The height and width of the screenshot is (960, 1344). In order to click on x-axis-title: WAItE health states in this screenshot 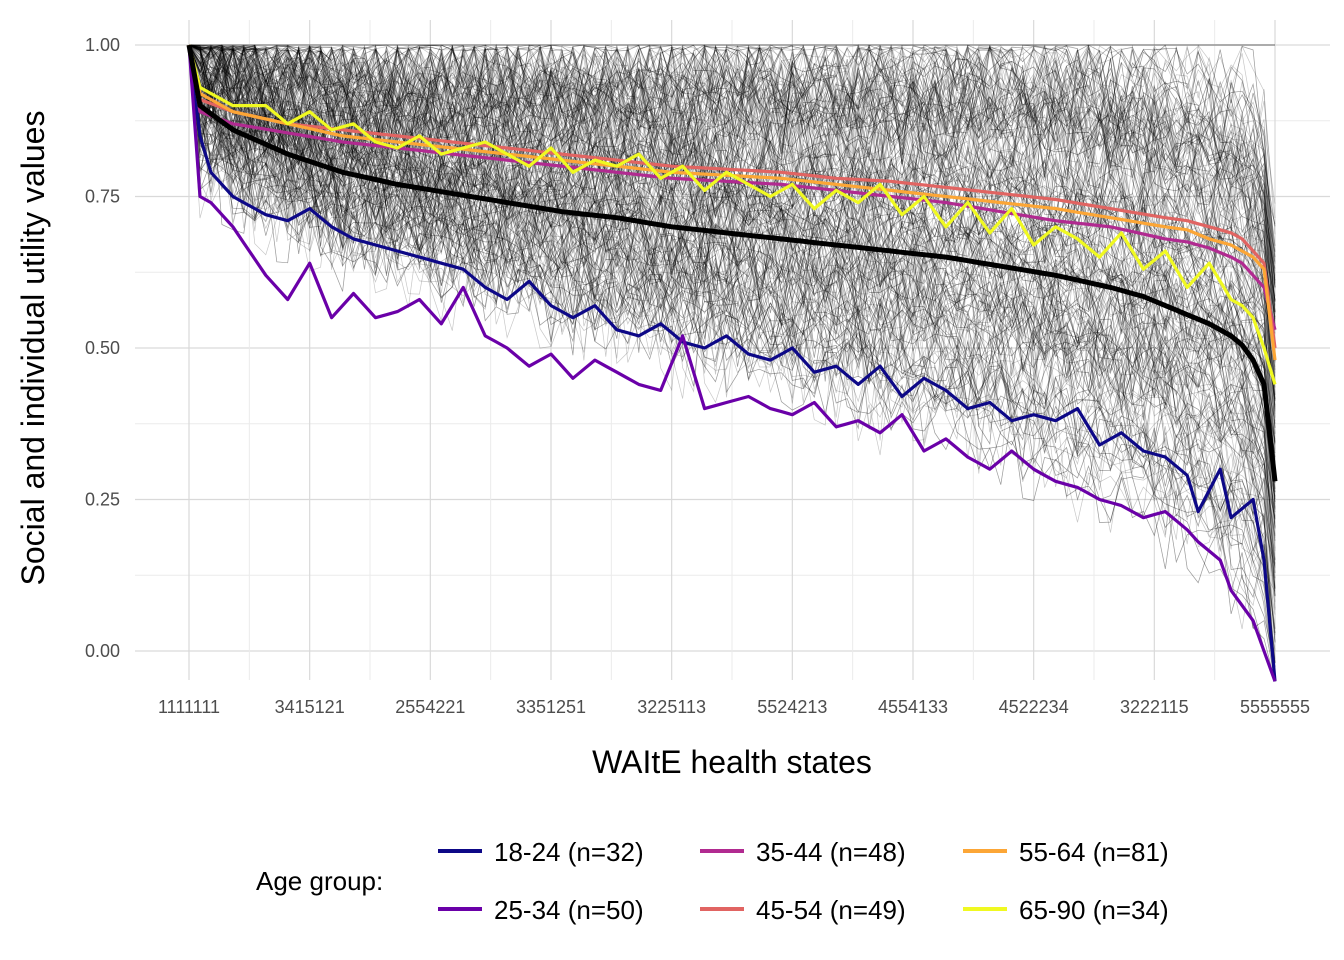, I will do `click(732, 762)`.